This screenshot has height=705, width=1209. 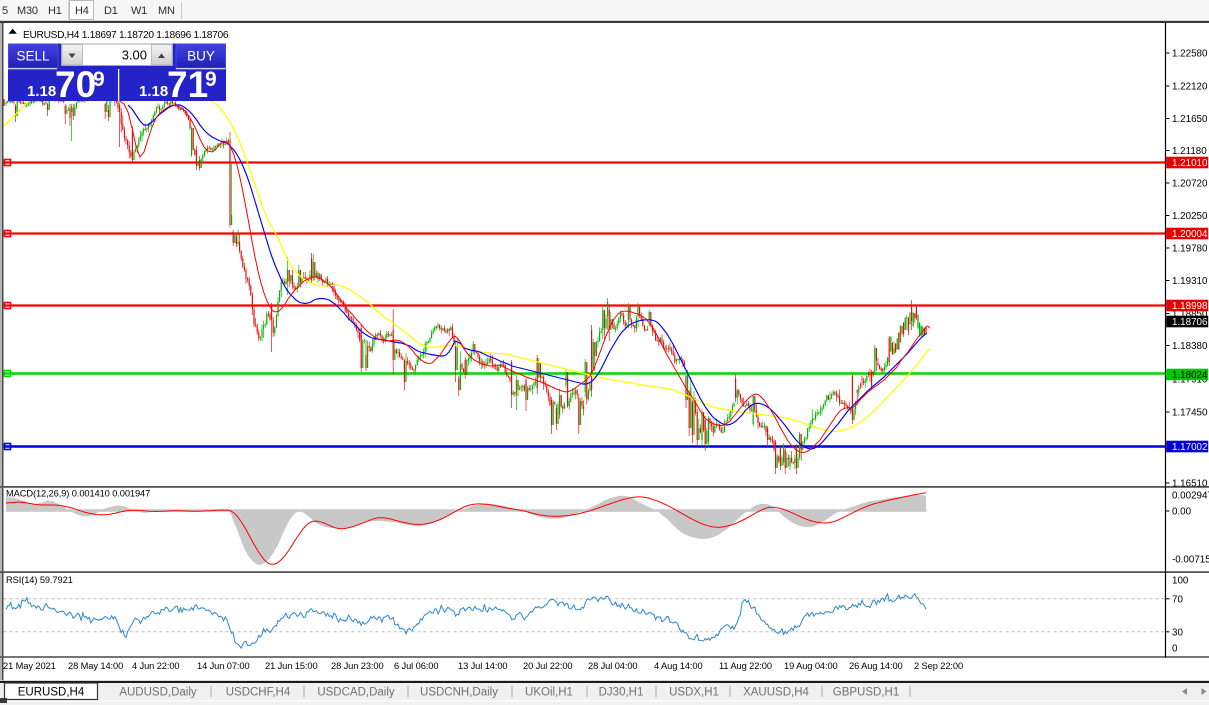 I want to click on svg-text: 1.22120, so click(x=1190, y=87).